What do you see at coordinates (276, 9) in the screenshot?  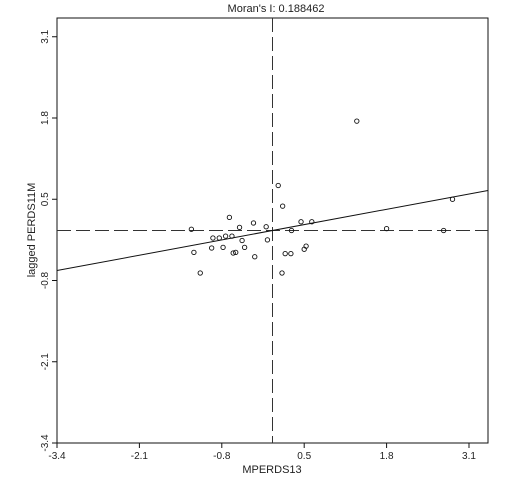 I see `chart-title: Moran's I: 0.188462` at bounding box center [276, 9].